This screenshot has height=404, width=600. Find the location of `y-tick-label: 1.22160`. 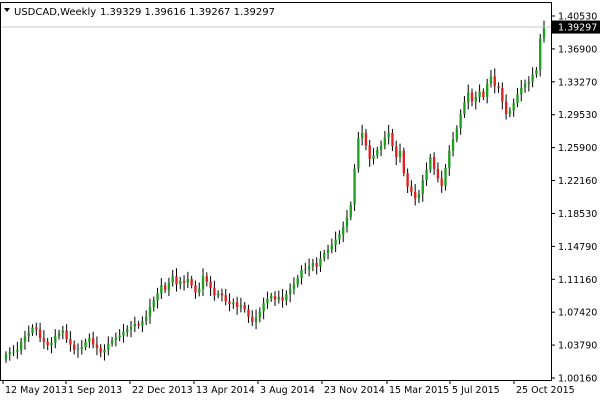

y-tick-label: 1.22160 is located at coordinates (577, 181).